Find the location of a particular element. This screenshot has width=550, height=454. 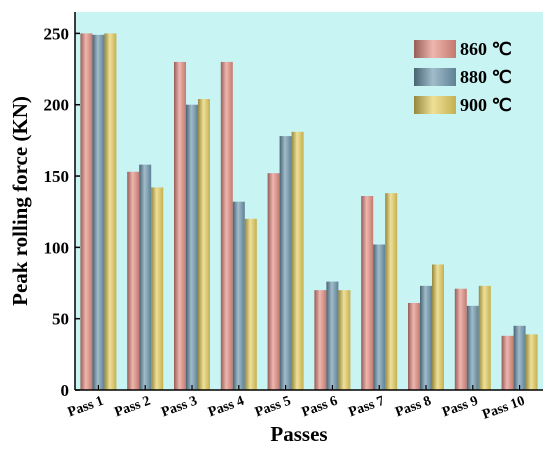

y-tick-label: 50 is located at coordinates (60, 319).